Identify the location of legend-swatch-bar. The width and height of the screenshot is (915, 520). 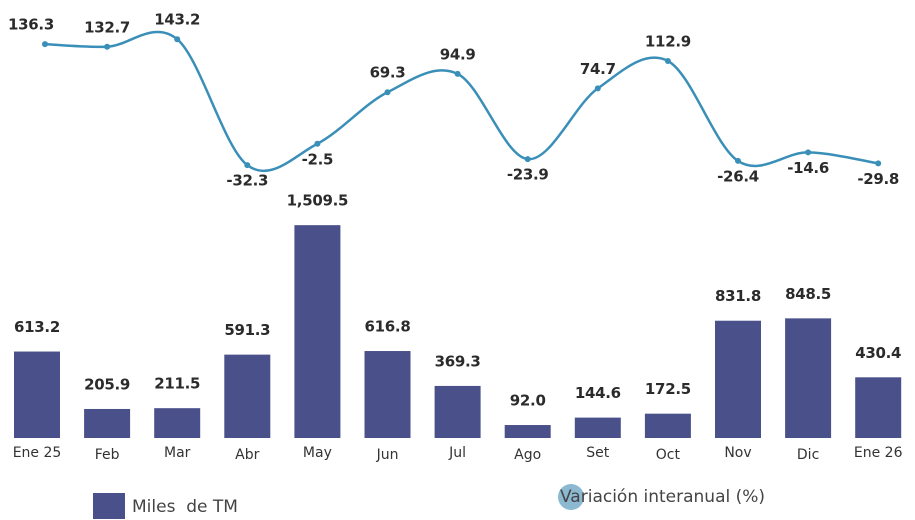
(109, 506).